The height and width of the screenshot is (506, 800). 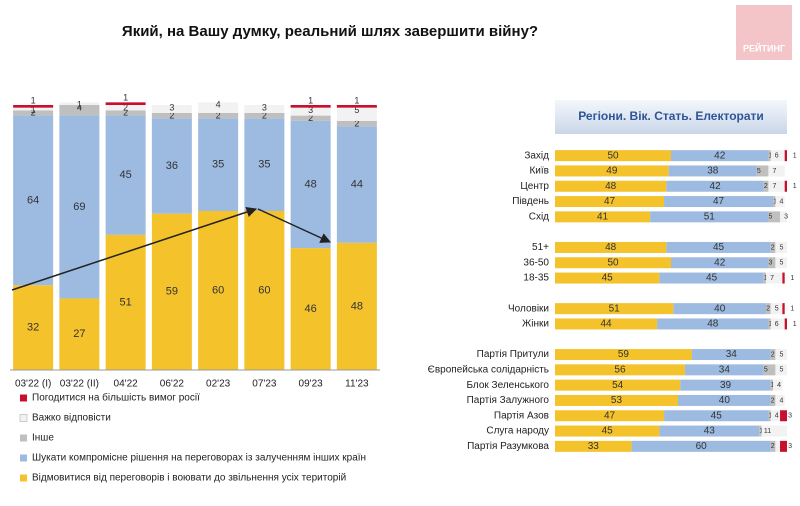 What do you see at coordinates (536, 262) in the screenshot?
I see `y-tick-label: 36-50` at bounding box center [536, 262].